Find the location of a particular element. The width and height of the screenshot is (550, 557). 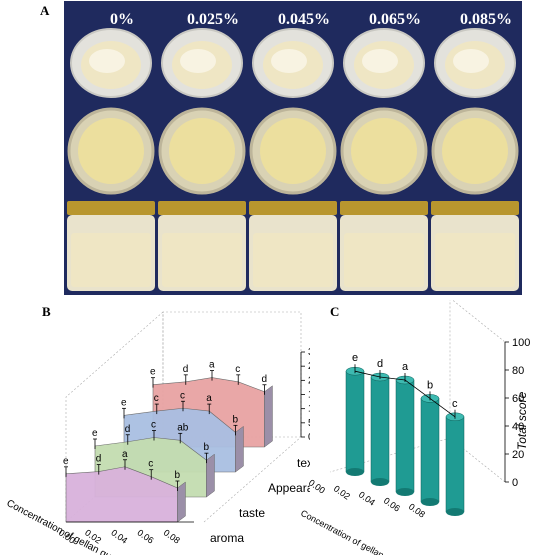

top-edge is located at coordinates (479, 321).